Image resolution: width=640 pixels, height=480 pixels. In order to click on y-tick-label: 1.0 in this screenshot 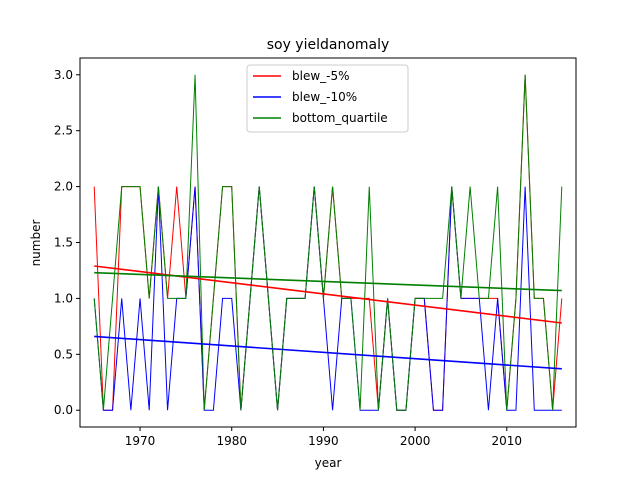, I will do `click(63, 298)`.